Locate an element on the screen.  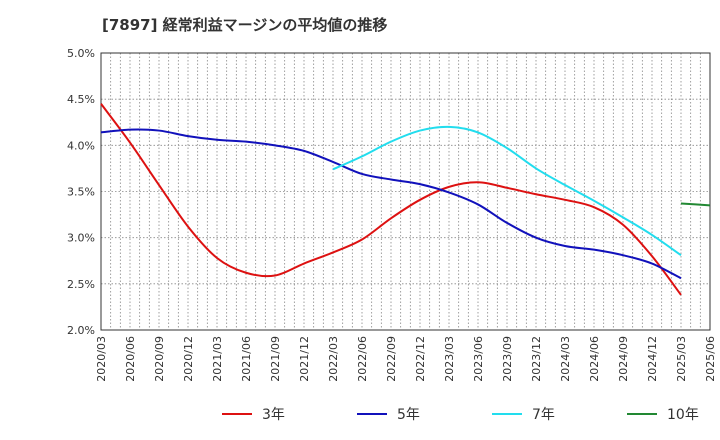
y-tick-label: 3.5% is located at coordinates (81, 192).